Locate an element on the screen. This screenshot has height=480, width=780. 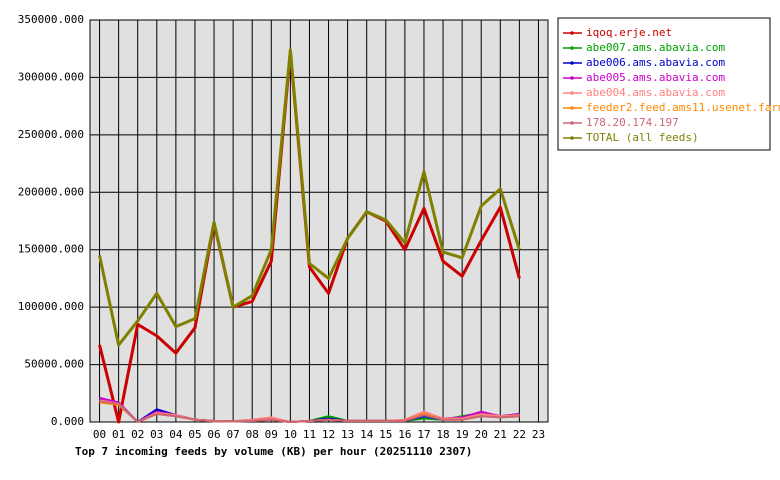
x-tick-label: 22 is located at coordinates (519, 434).